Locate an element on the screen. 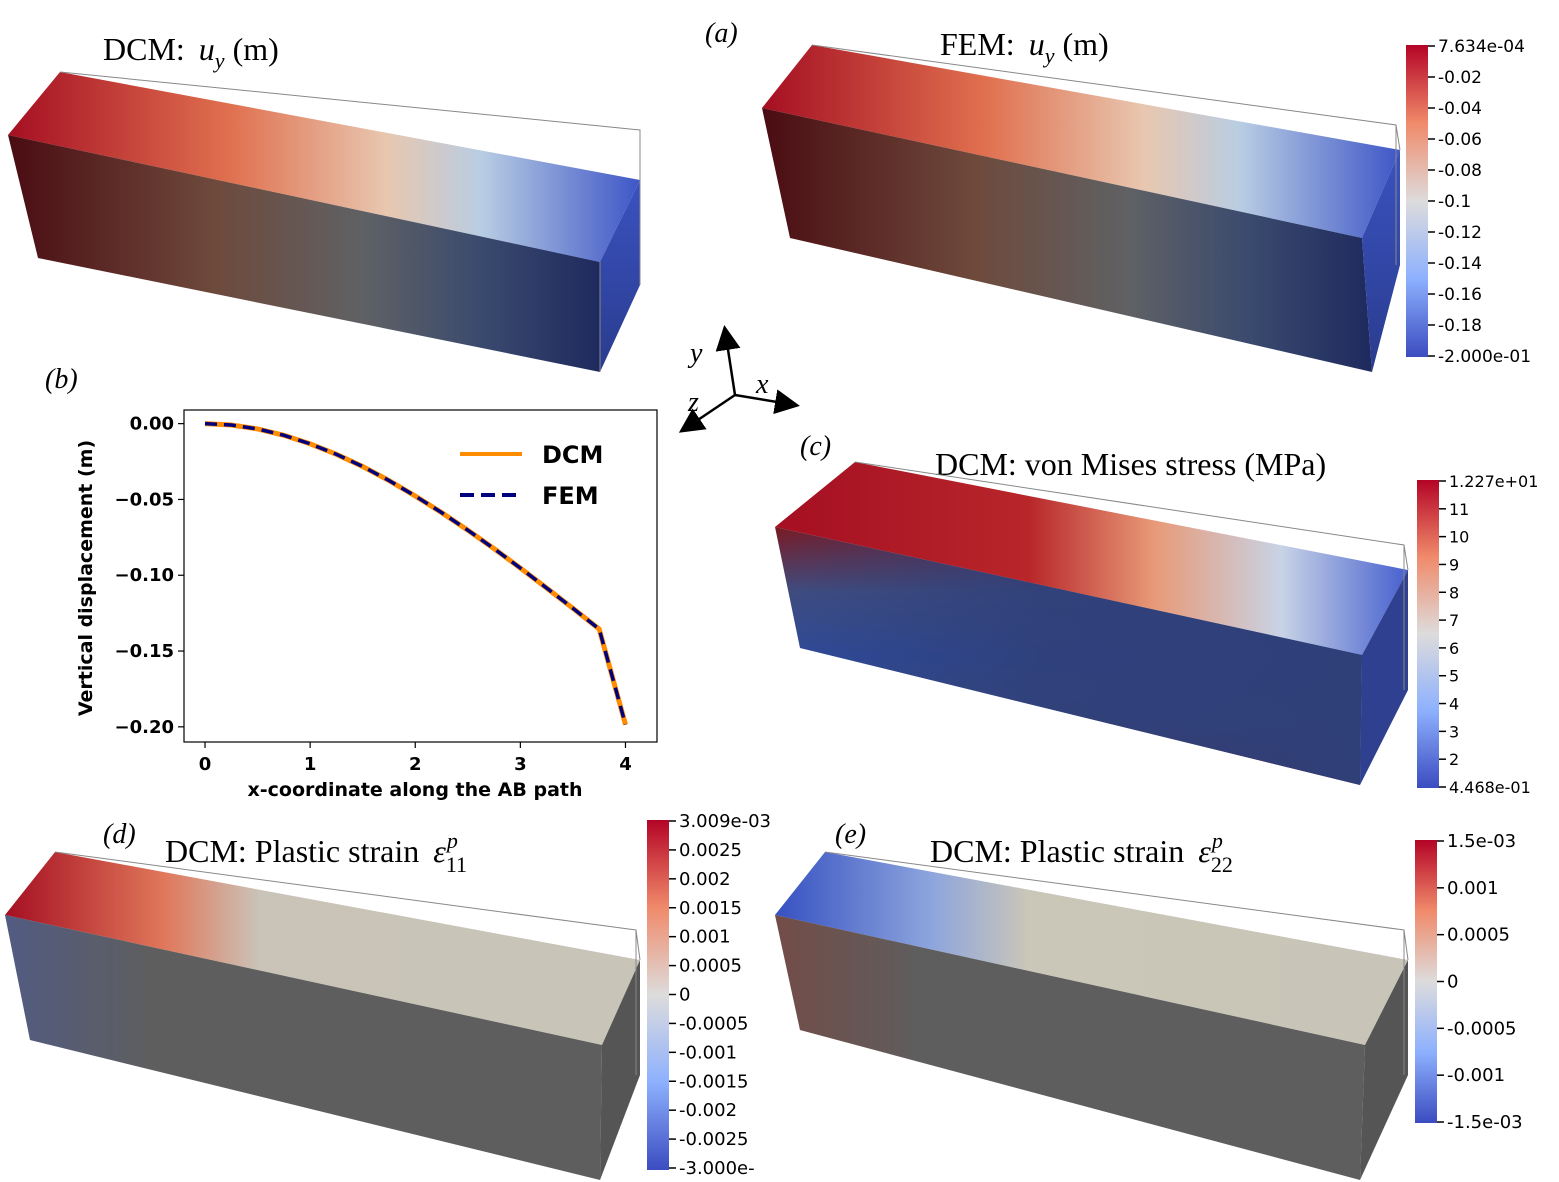  colorbar-tick-label: 9 is located at coordinates (1454, 564).